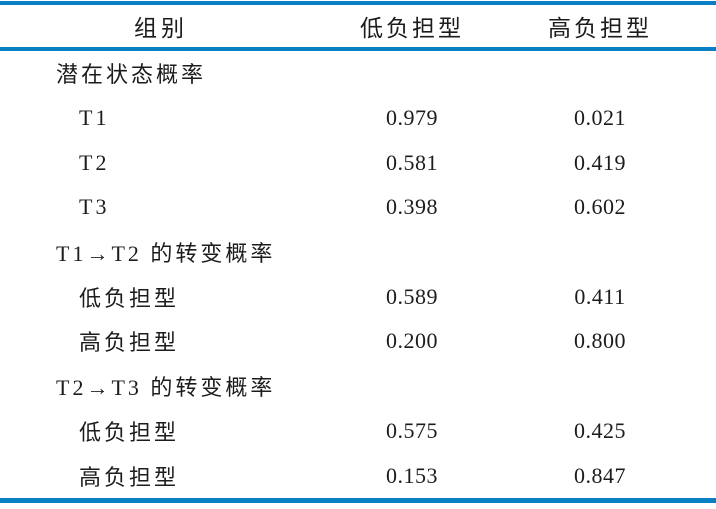 The image size is (716, 509). I want to click on table-row: T1 0.979 0.021, so click(358, 118).